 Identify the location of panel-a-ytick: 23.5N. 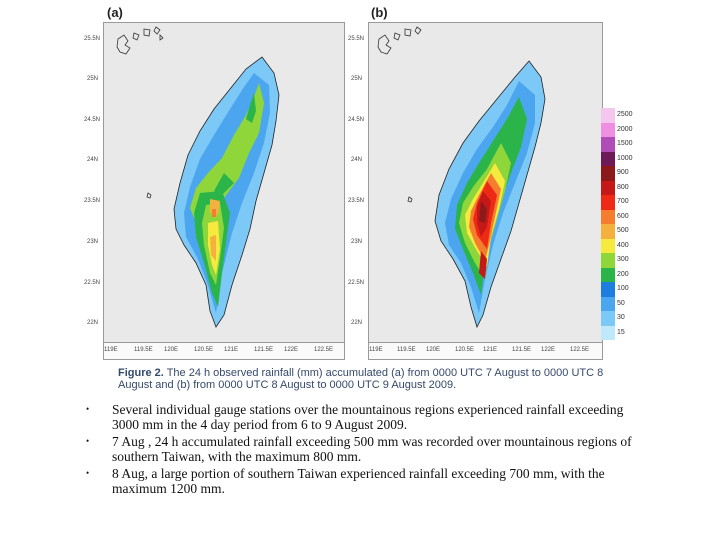
(92, 201).